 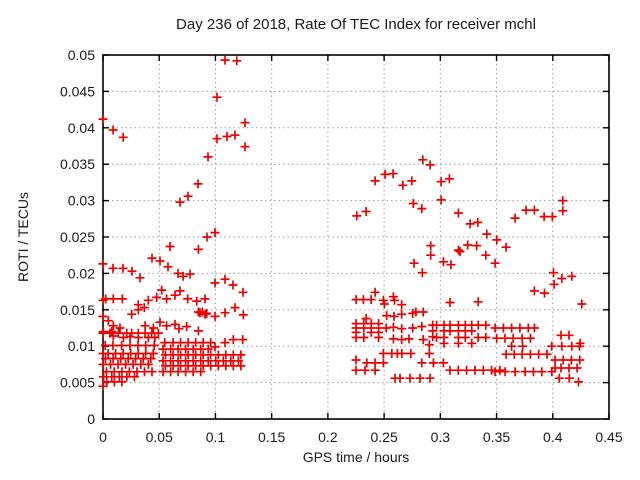 What do you see at coordinates (81, 55) in the screenshot?
I see `y-tick-label: 0.05` at bounding box center [81, 55].